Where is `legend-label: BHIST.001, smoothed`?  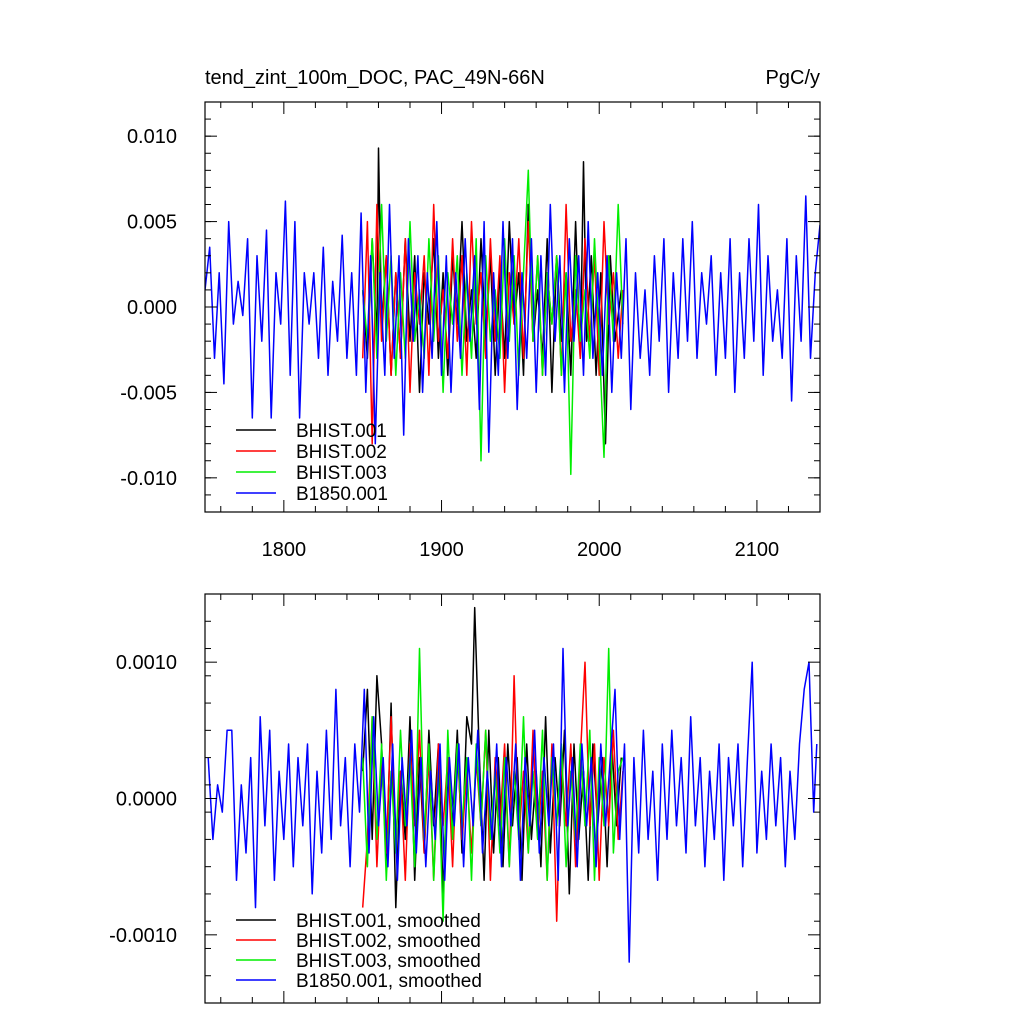
legend-label: BHIST.001, smoothed is located at coordinates (388, 921).